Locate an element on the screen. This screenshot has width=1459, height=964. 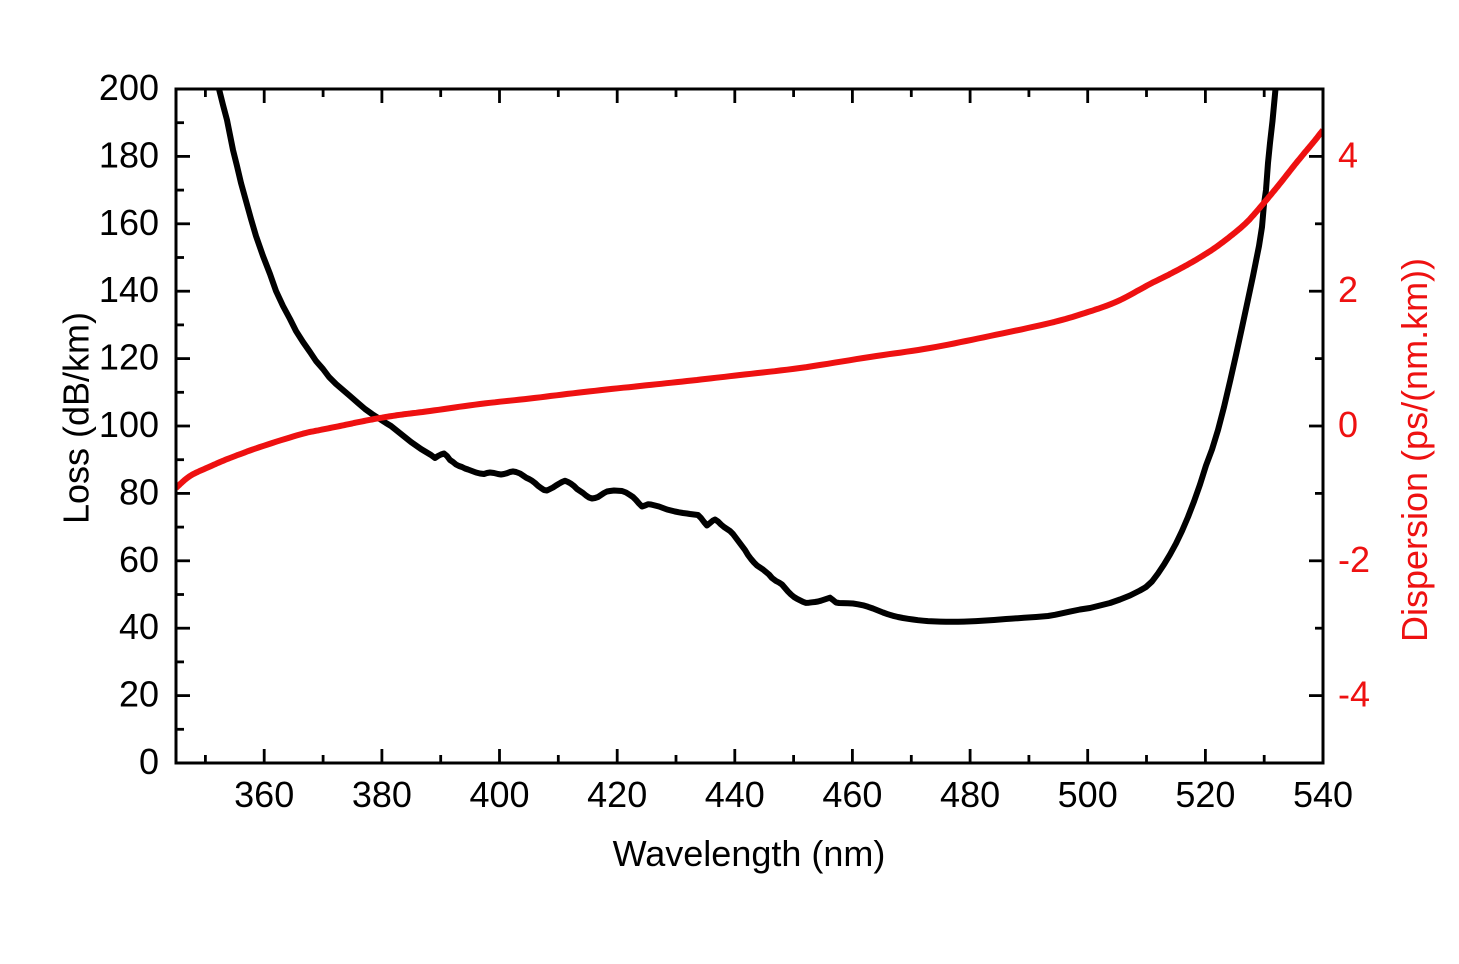
svg-text: 440 is located at coordinates (735, 794).